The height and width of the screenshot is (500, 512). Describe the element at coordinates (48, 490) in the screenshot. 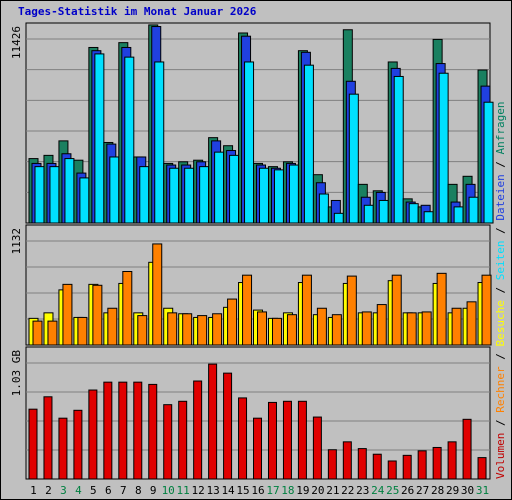

I see `x-tick-label-day-2: 2` at that location.